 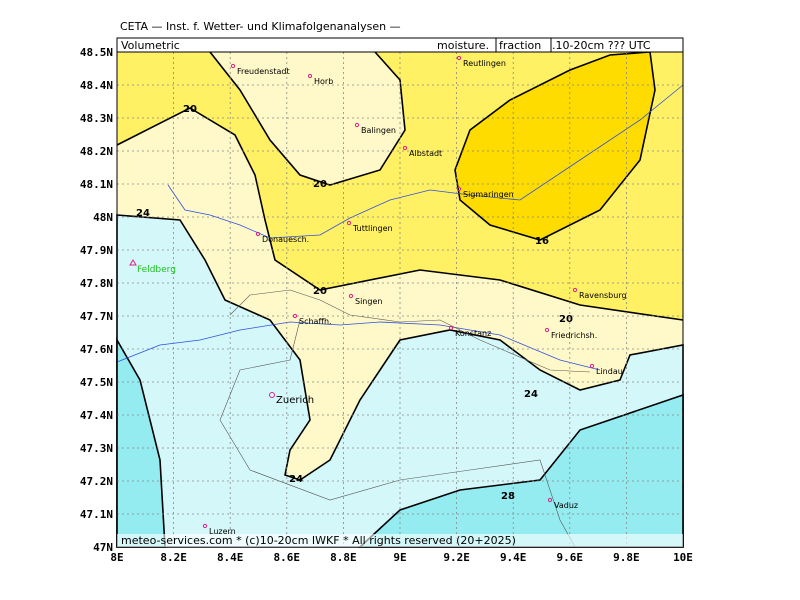 What do you see at coordinates (96, 118) in the screenshot?
I see `y-tick-label: 48.3N` at bounding box center [96, 118].